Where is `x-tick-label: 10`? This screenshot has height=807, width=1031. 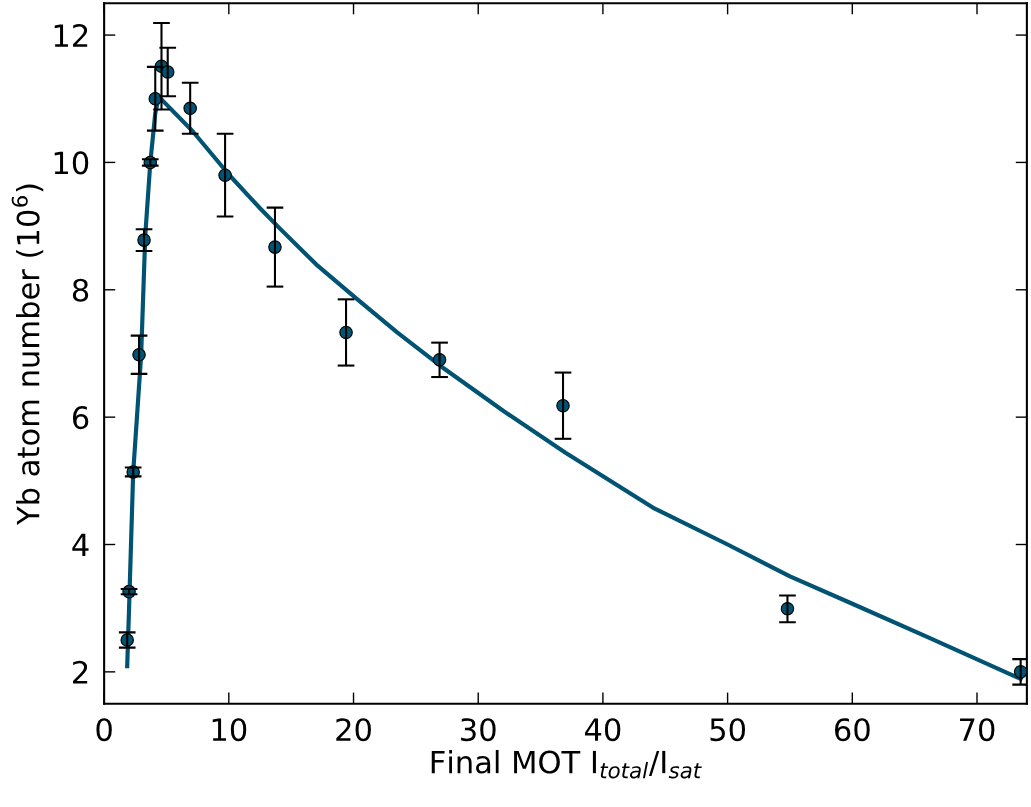 x-tick-label: 10 is located at coordinates (229, 730).